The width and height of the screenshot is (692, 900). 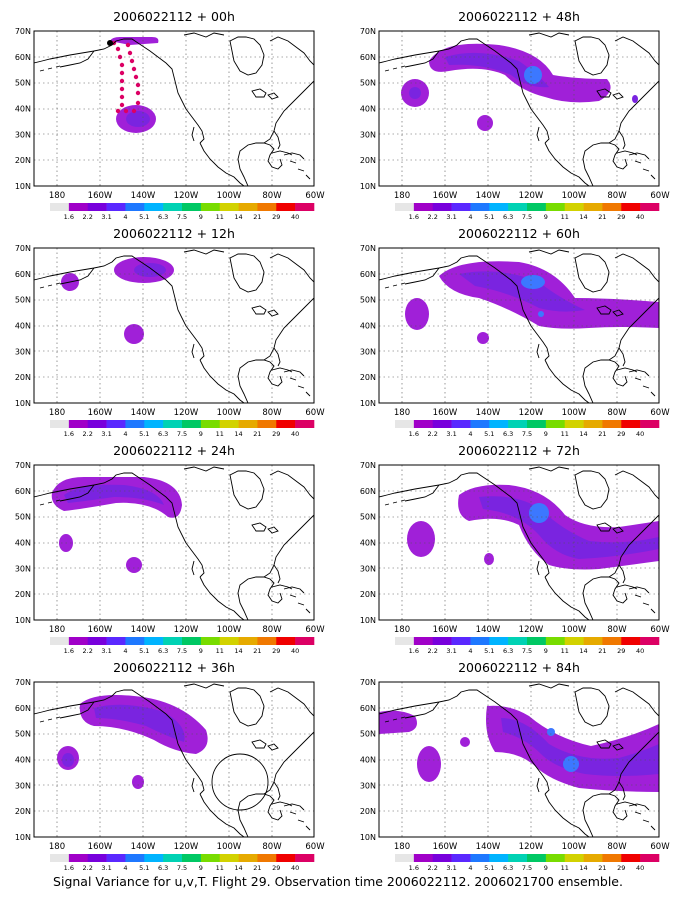 I want to click on colorbar-label: 7.5, so click(x=182, y=217).